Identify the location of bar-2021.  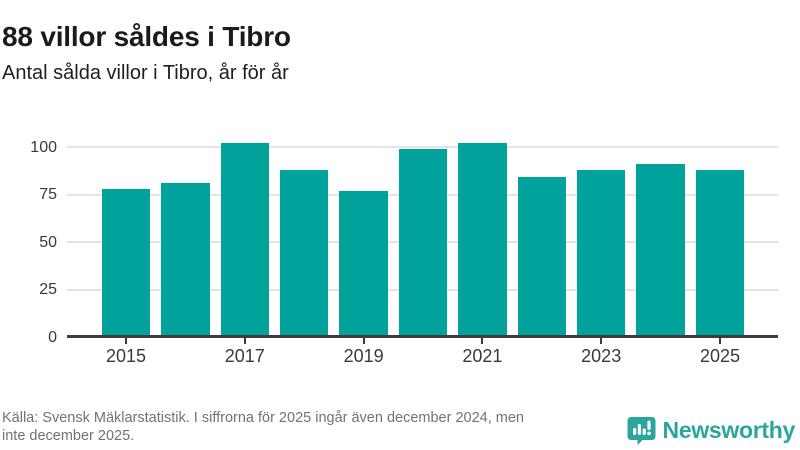
(482, 240).